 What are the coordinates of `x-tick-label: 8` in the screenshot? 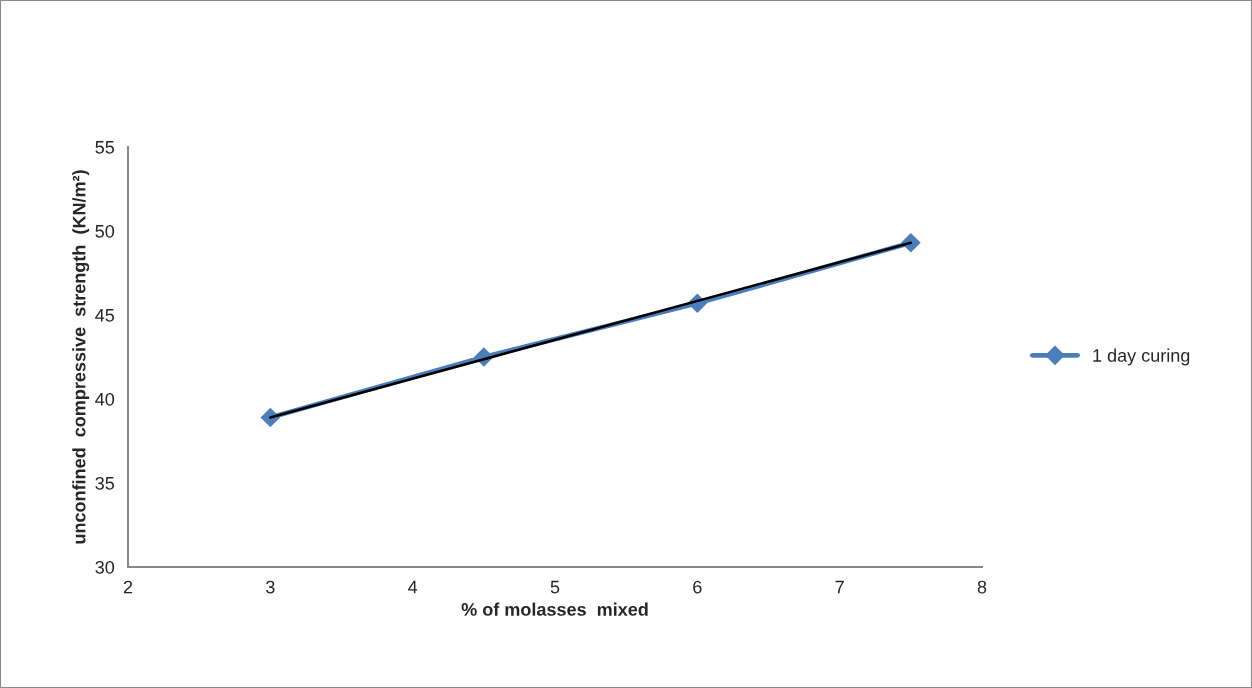 It's located at (982, 587).